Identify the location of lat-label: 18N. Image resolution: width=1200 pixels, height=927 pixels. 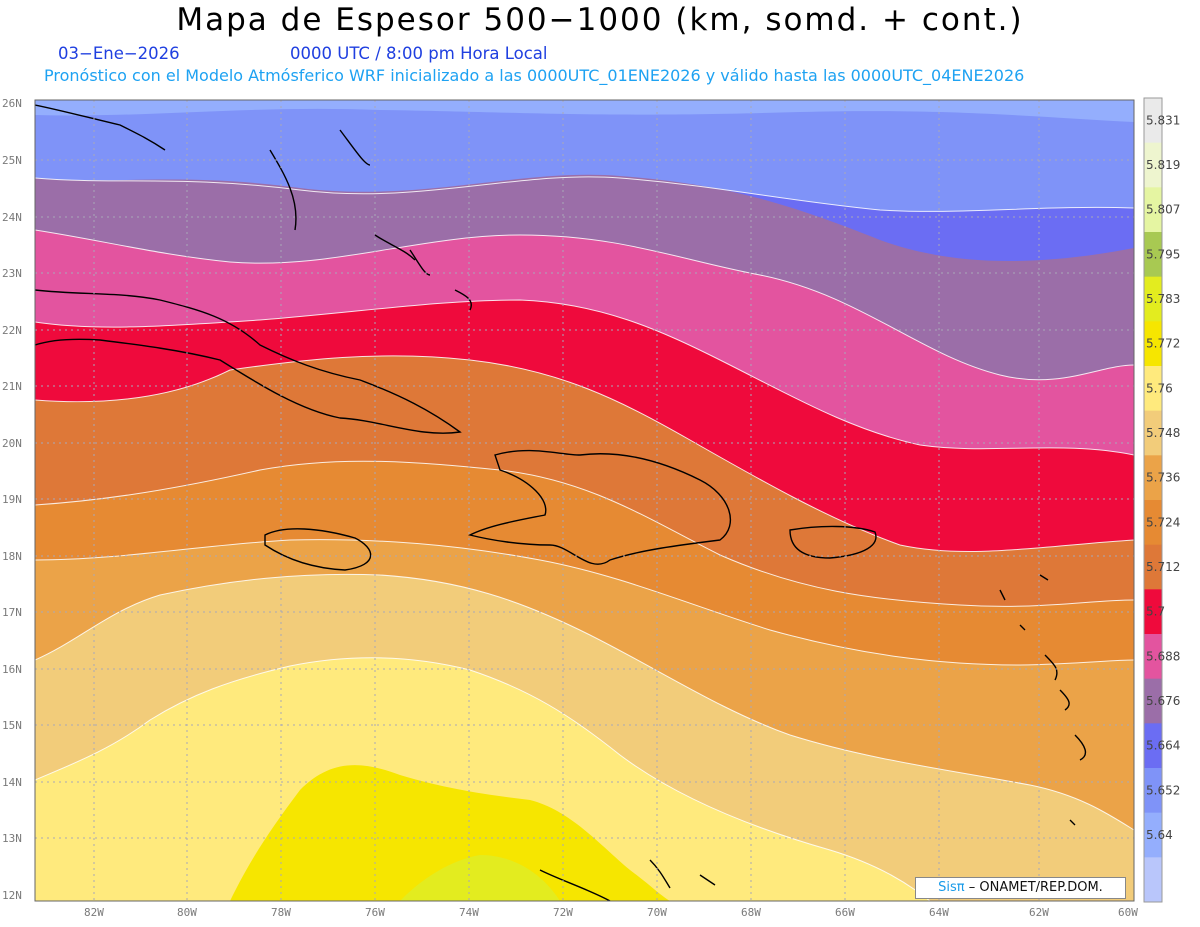
(12, 556).